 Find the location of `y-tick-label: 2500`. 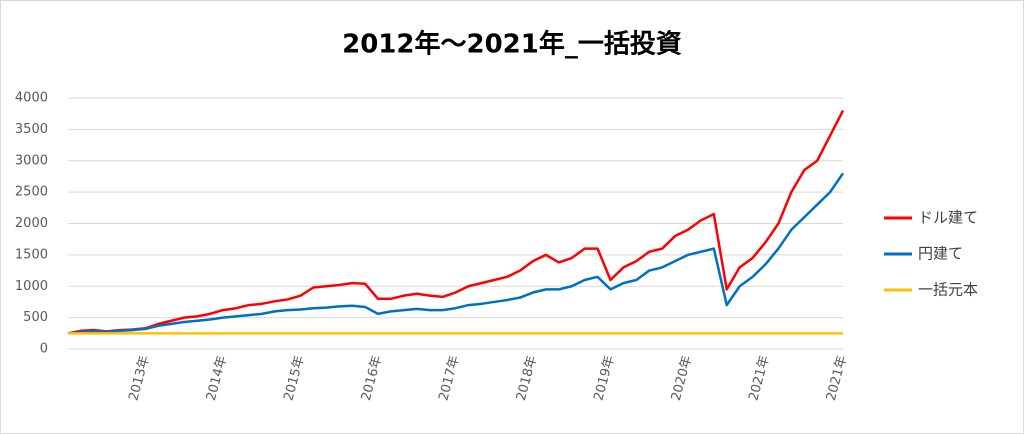

y-tick-label: 2500 is located at coordinates (31, 192).